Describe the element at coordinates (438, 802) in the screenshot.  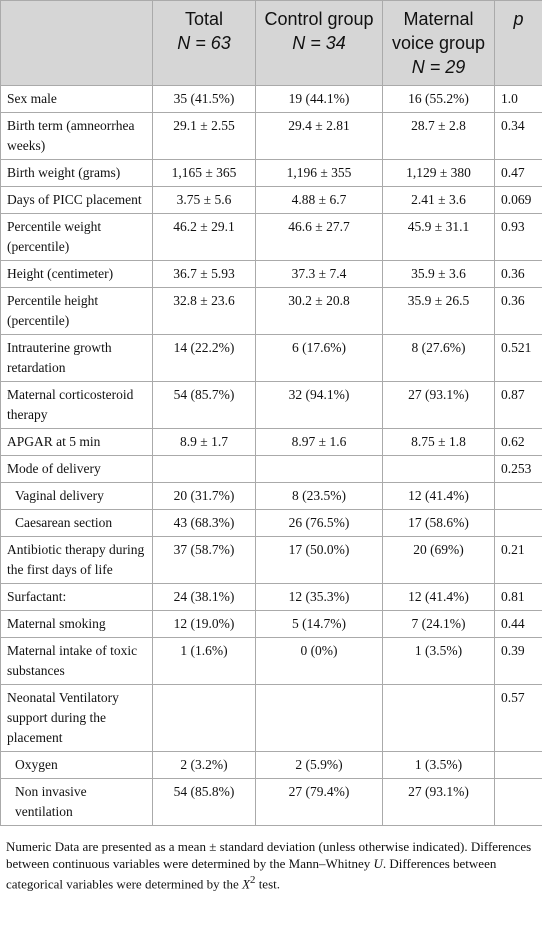
I see `cell: 27 (93.1%)` at that location.